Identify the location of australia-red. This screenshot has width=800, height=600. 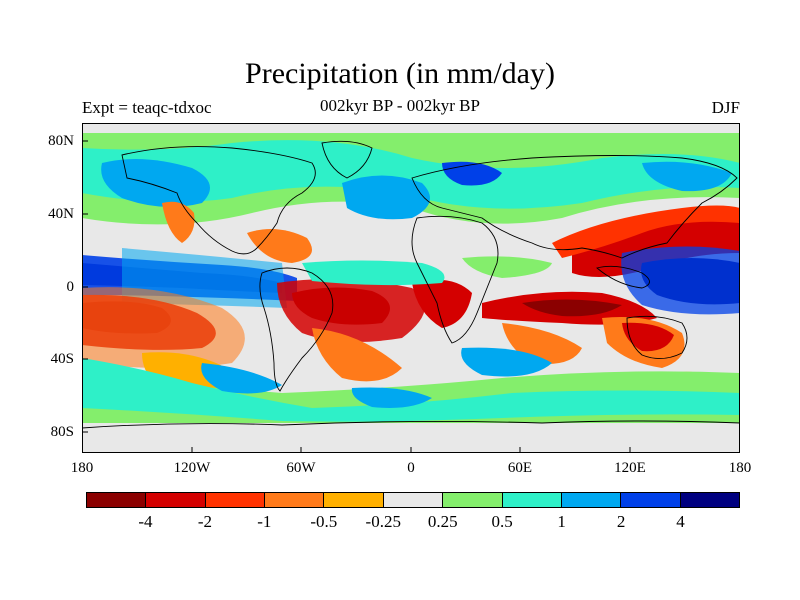
(648, 337).